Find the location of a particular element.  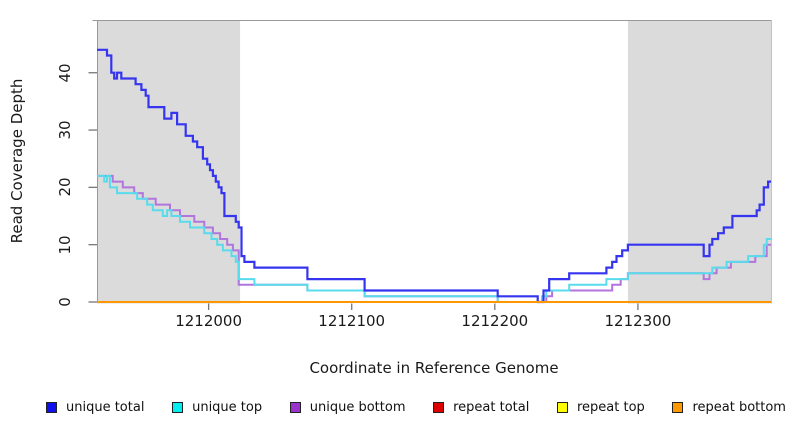

legend-item-unique-top: unique top is located at coordinates (217, 407).